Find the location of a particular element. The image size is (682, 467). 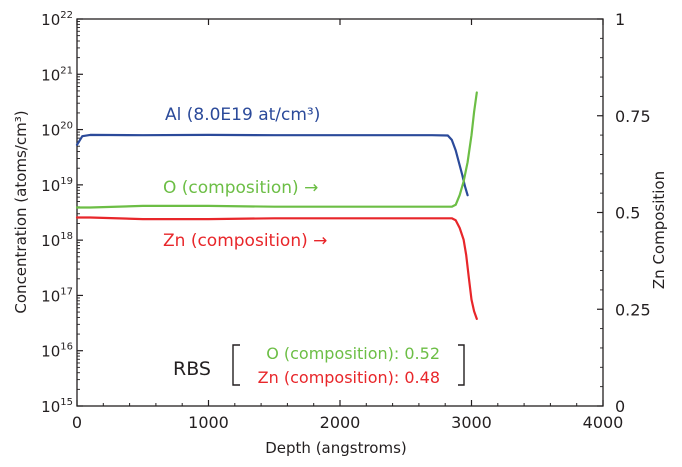

rbs-label: RBS is located at coordinates (192, 369).